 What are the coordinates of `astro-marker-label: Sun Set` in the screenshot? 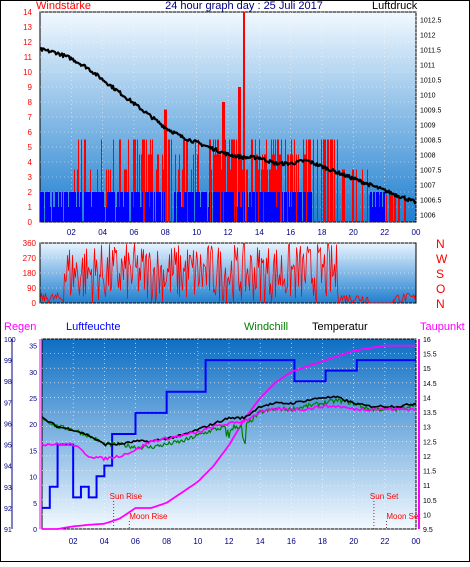 It's located at (384, 496).